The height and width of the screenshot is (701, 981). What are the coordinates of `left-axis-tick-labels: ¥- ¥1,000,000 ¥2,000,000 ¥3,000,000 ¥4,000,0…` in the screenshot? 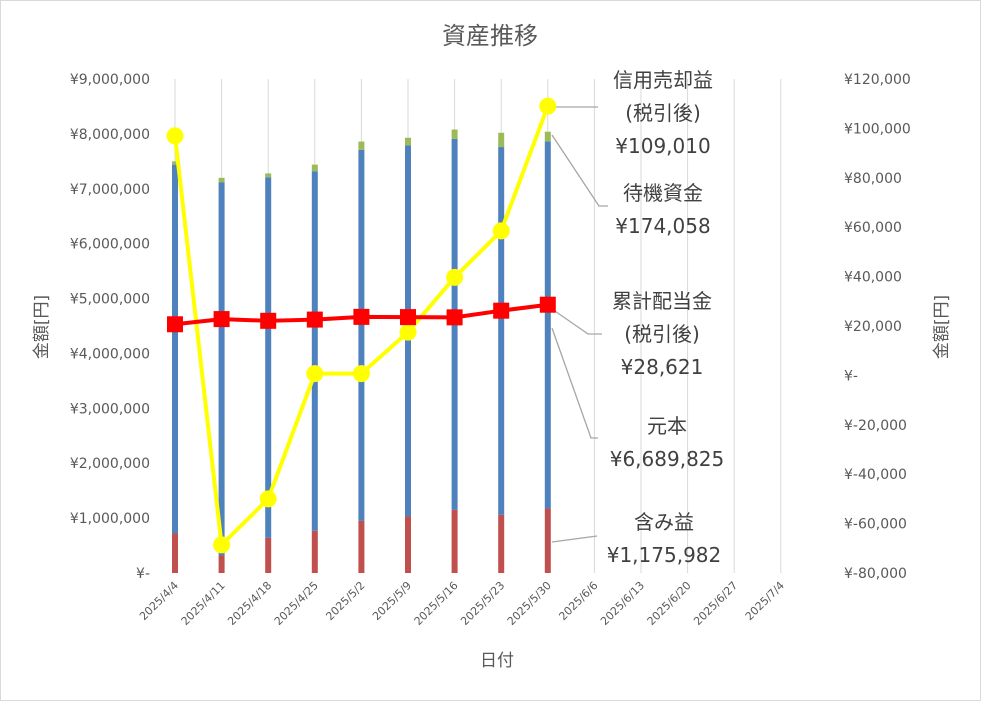 It's located at (110, 327).